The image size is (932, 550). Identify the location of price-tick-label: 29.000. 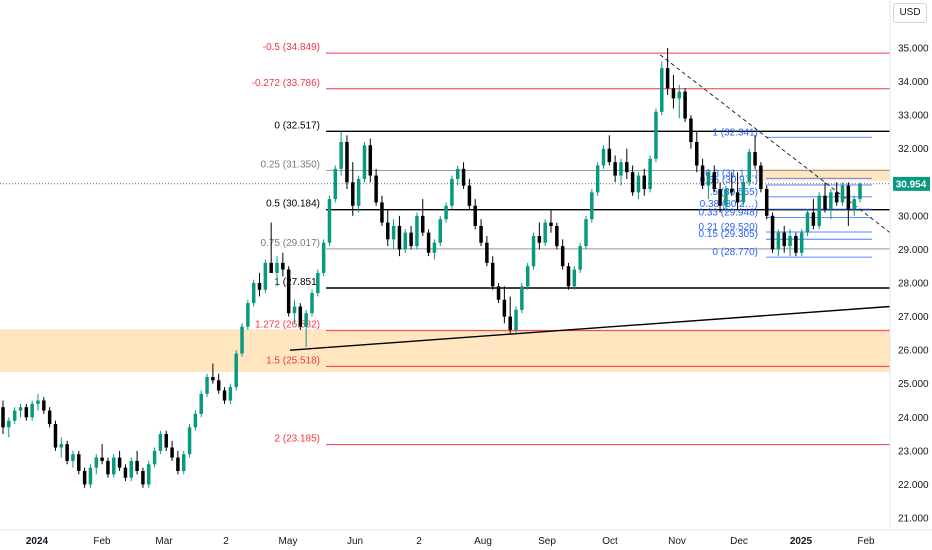
(913, 250).